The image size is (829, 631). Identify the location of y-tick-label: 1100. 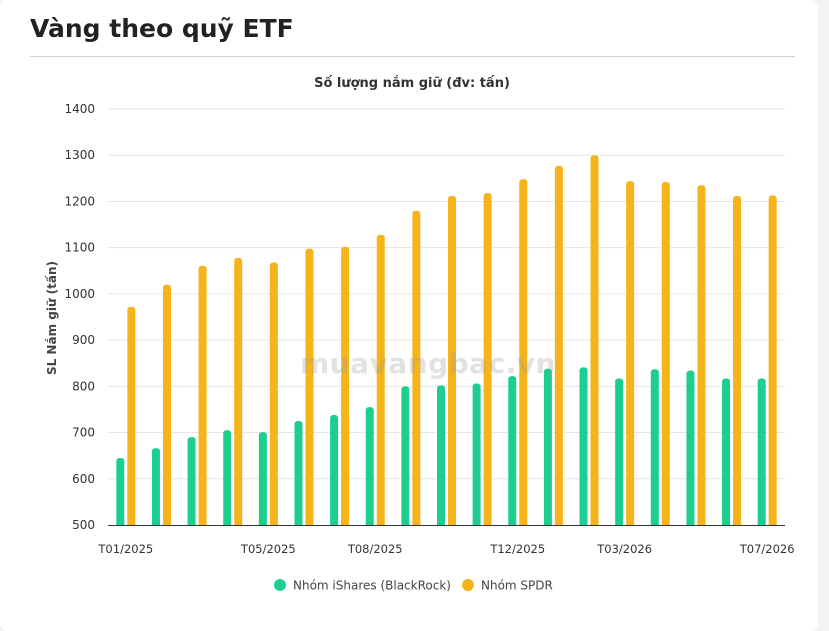
(79, 248).